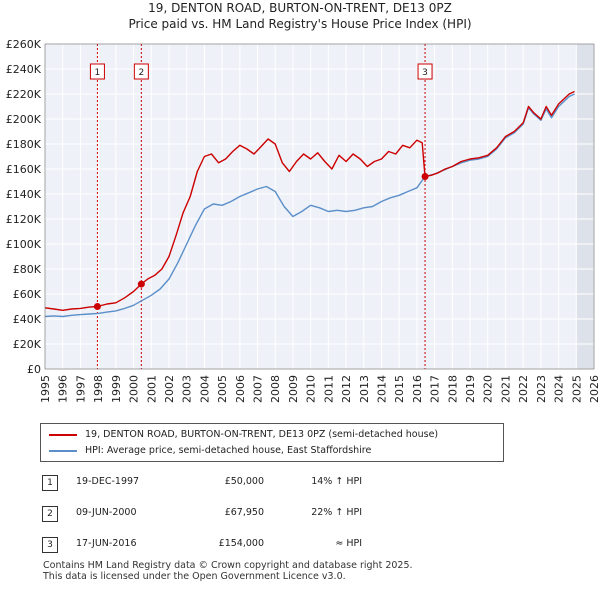 The width and height of the screenshot is (600, 590). I want to click on x-tick-label: 2000, so click(134, 389).